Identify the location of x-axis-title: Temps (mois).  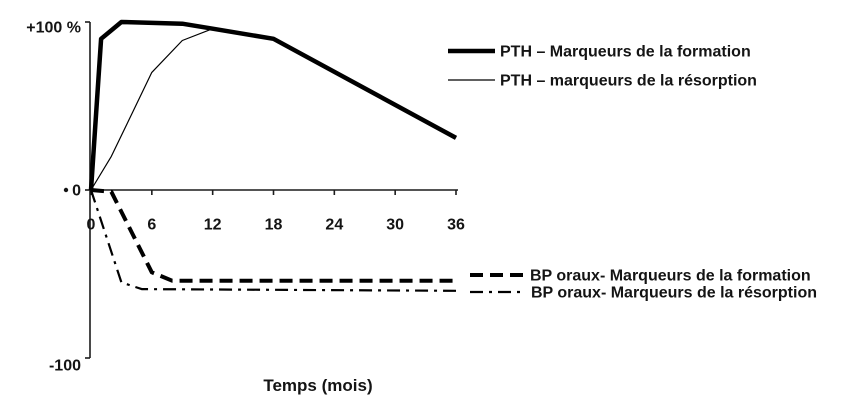
(317, 385).